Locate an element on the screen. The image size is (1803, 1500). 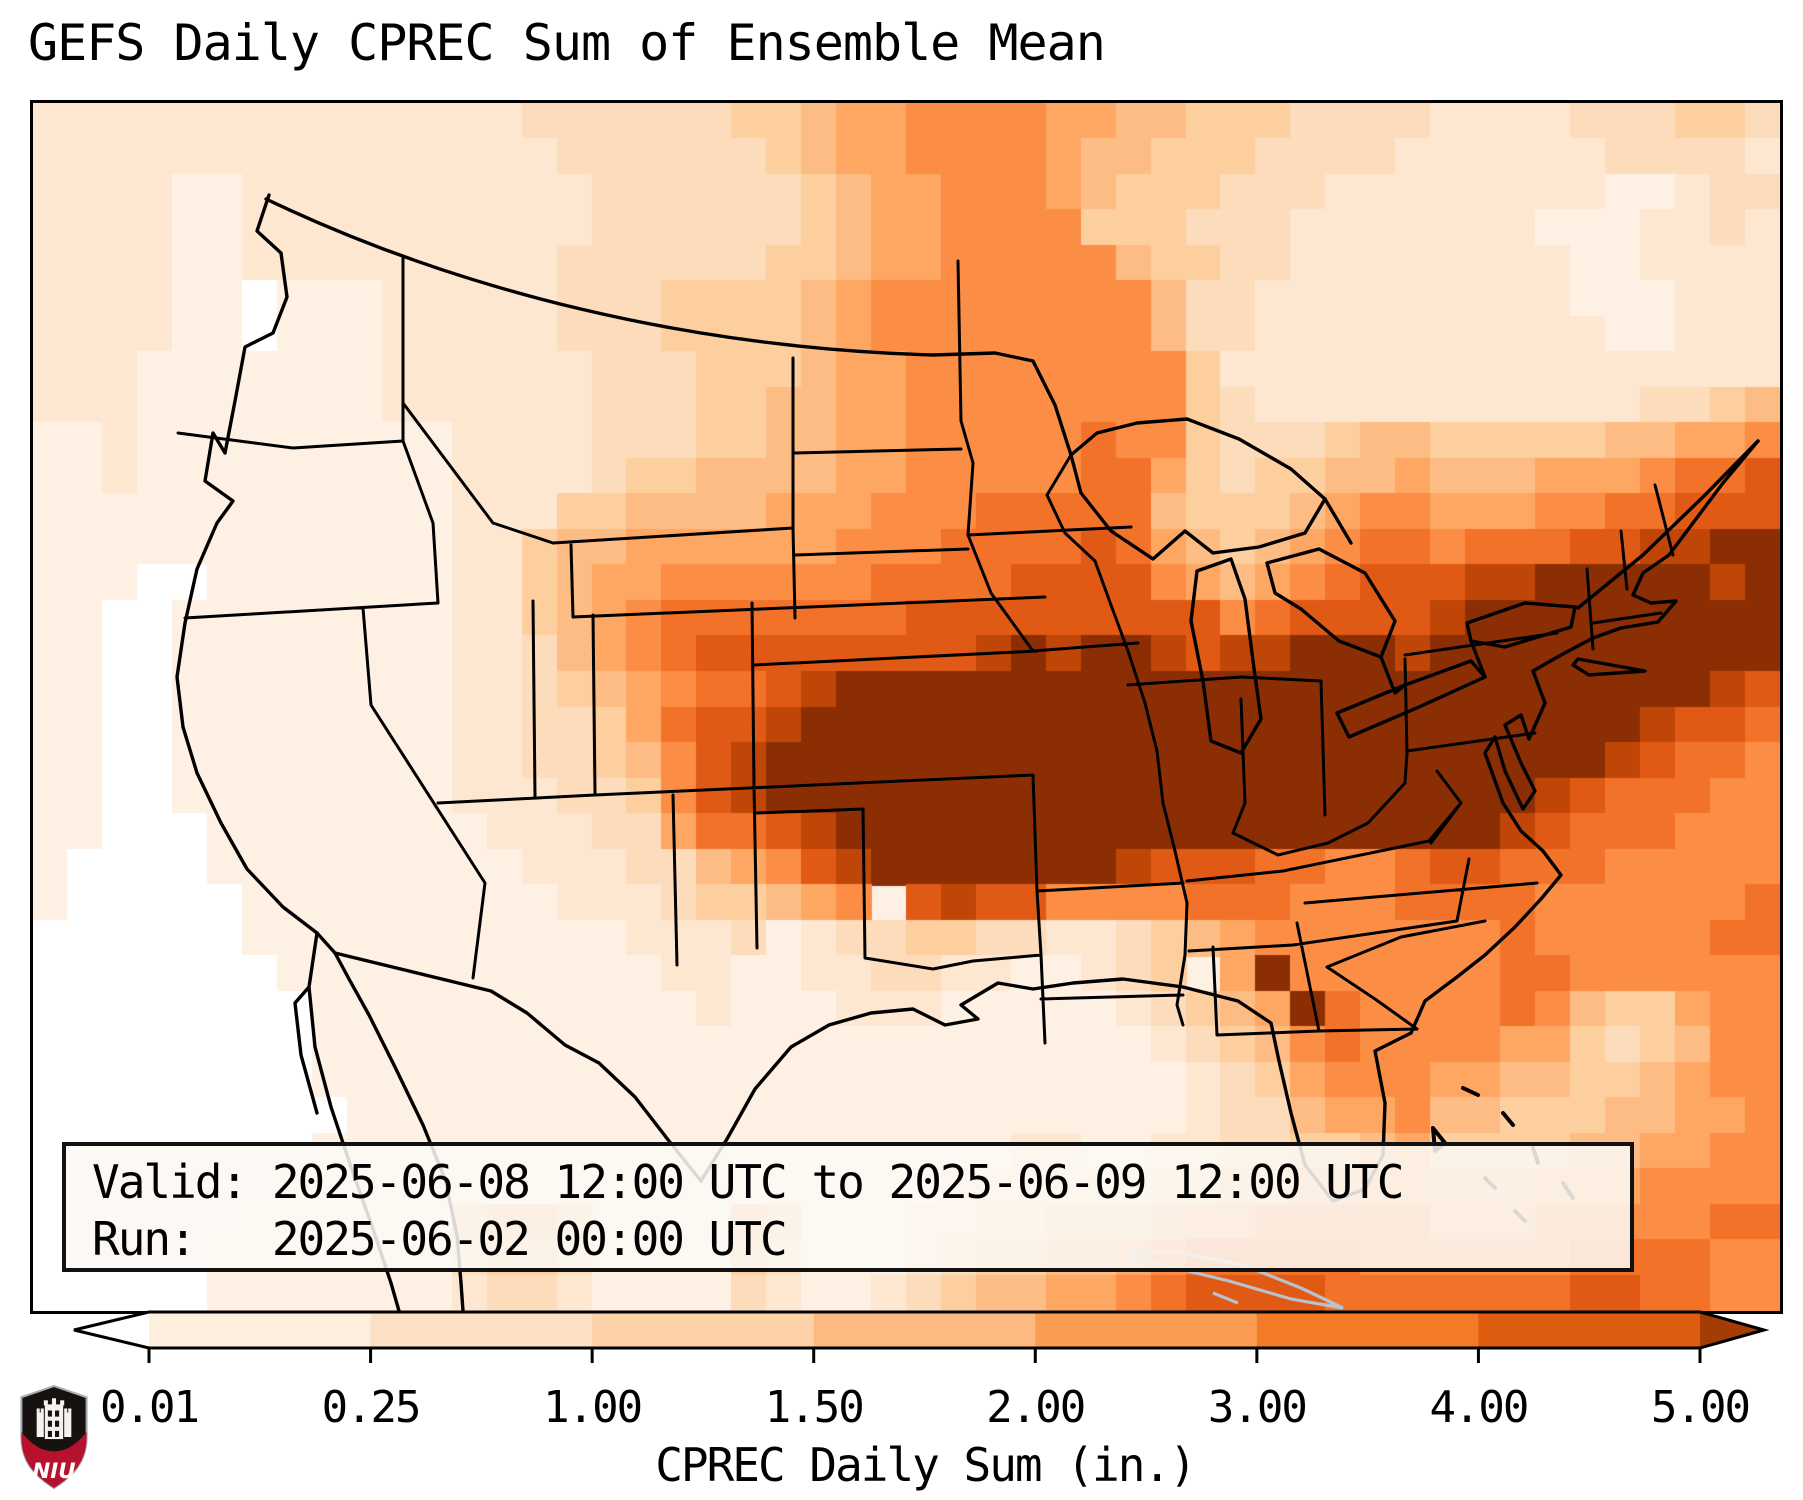
atlantic-coastline is located at coordinates (1584, 737).